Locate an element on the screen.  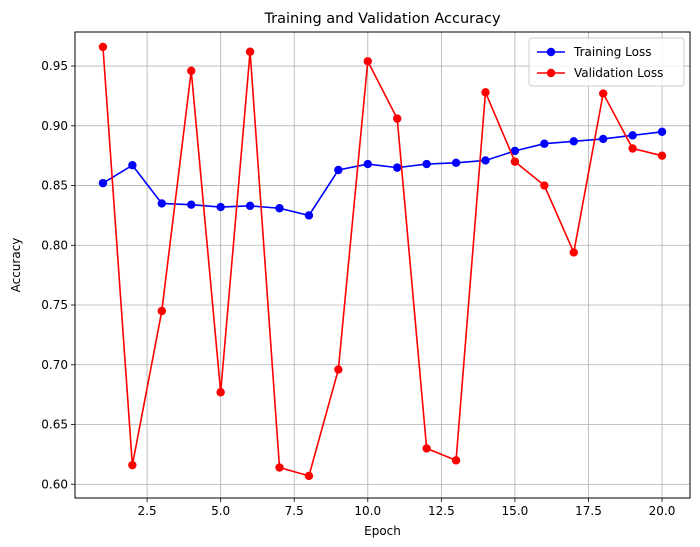
y-tick-label: 0.95 is located at coordinates (54, 66).